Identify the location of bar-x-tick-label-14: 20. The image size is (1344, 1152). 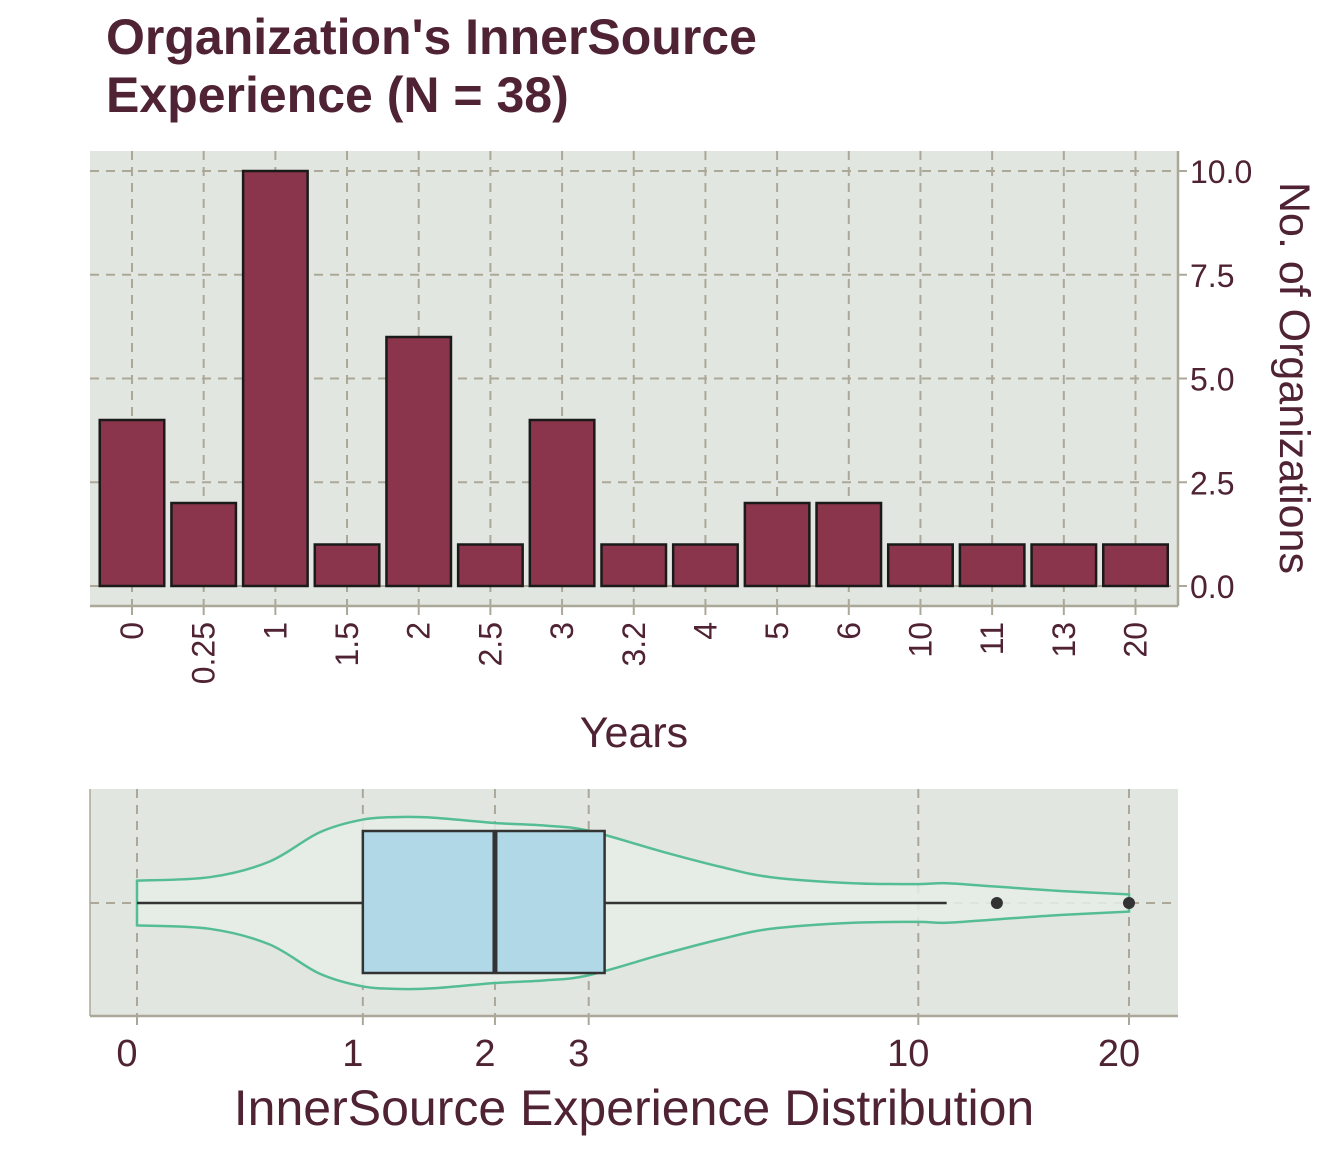
(1136, 640).